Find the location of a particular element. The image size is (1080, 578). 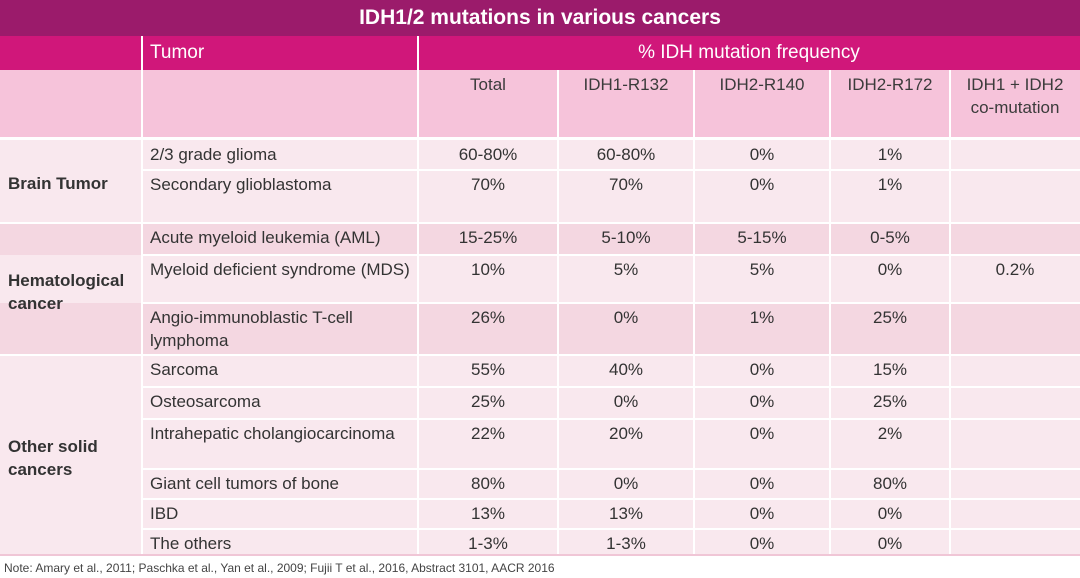

value-cell-r132: 40% is located at coordinates (626, 369).